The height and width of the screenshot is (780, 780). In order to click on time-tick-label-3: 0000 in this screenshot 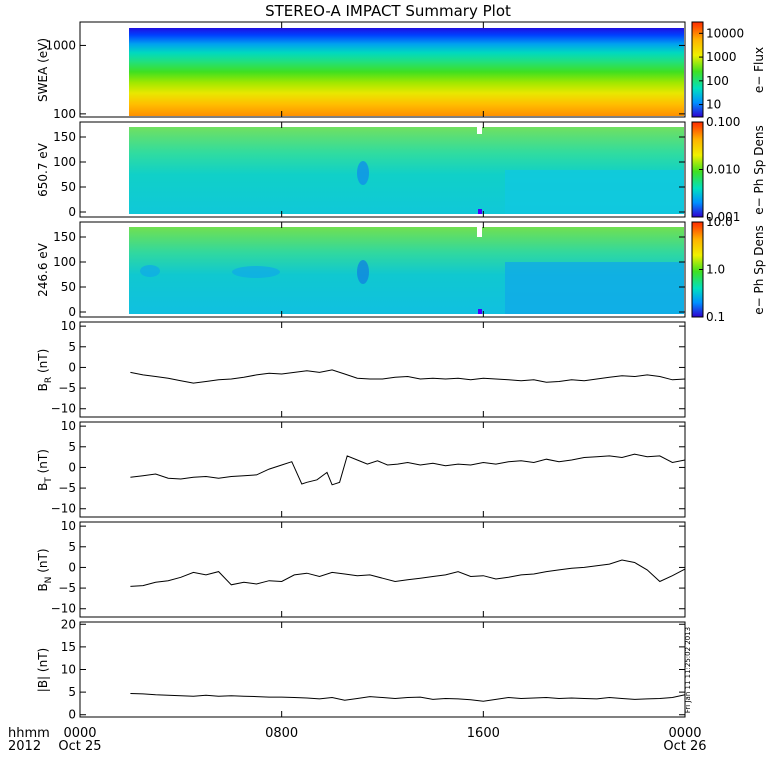, I will do `click(684, 733)`.